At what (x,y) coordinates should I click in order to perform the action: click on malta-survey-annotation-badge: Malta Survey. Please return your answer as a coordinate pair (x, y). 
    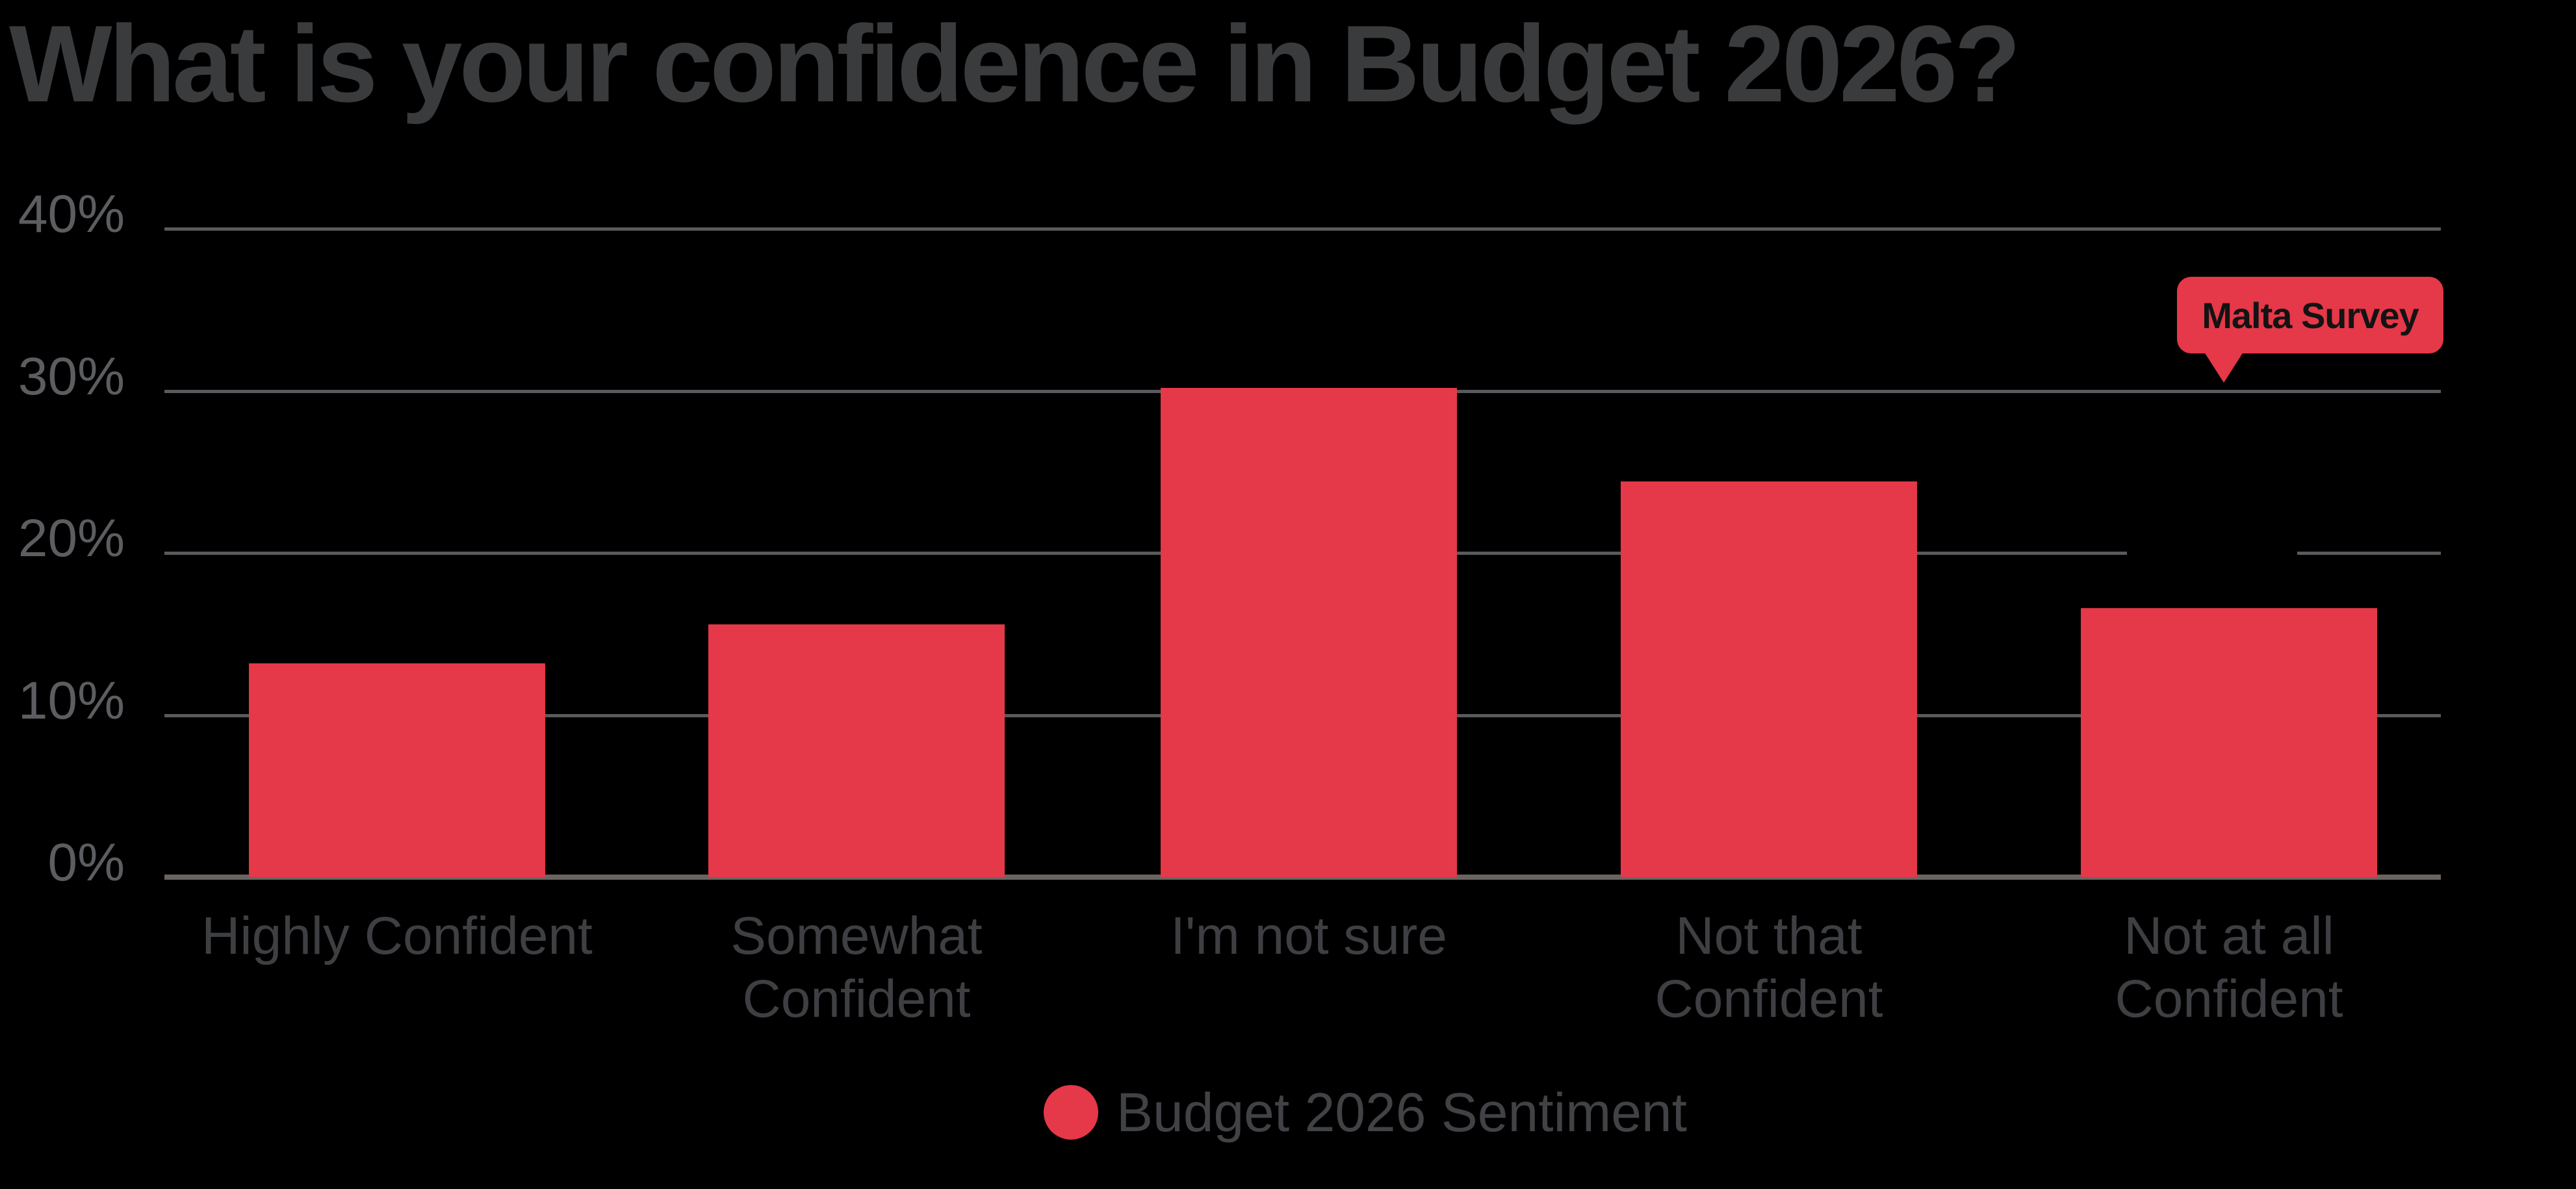
    Looking at the image, I should click on (2310, 315).